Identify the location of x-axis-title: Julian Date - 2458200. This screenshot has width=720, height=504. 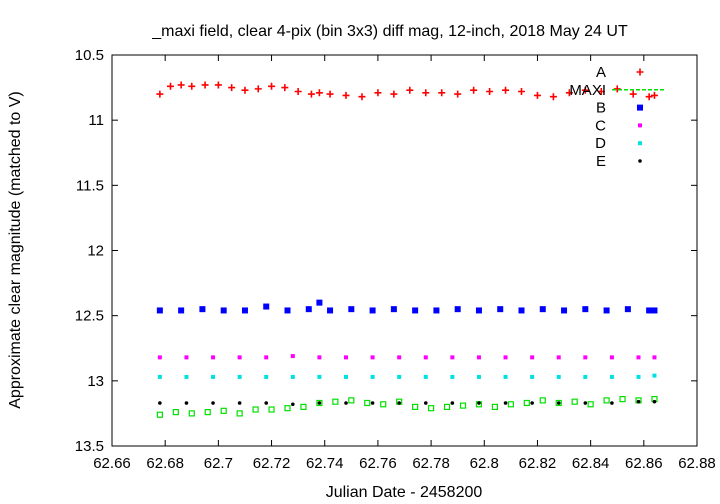
(404, 492).